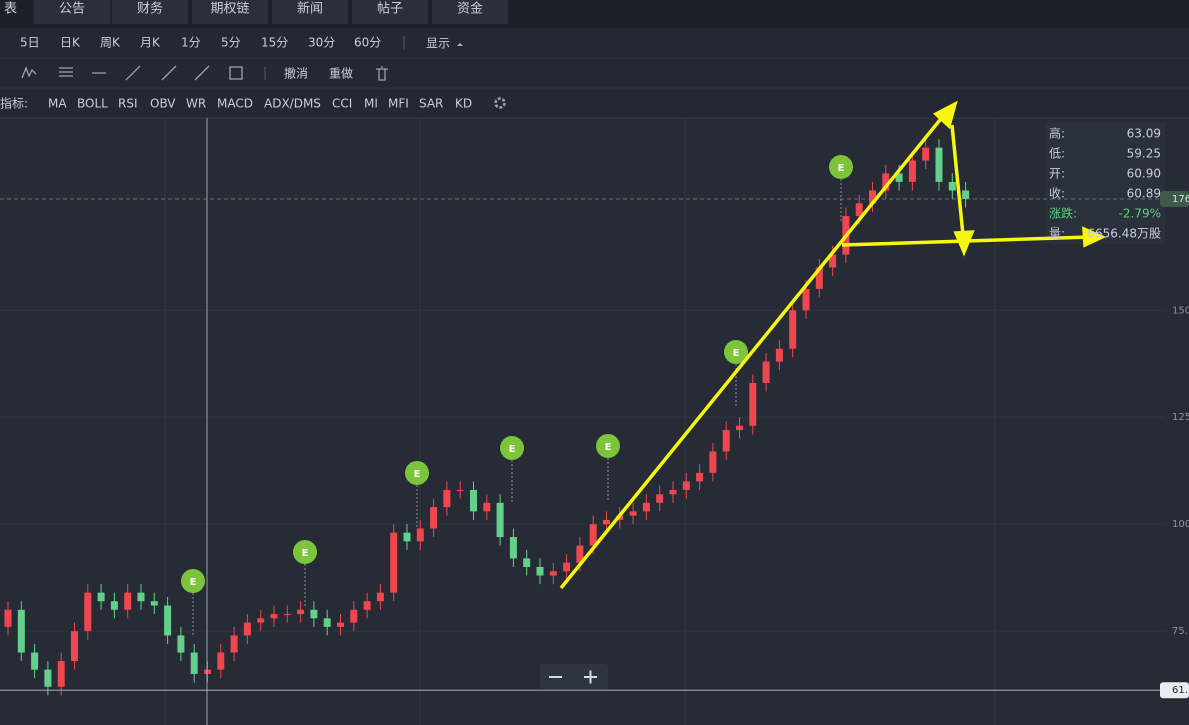 Image resolution: width=1189 pixels, height=725 pixels. What do you see at coordinates (310, 9) in the screenshot?
I see `tab-label: 新闻` at bounding box center [310, 9].